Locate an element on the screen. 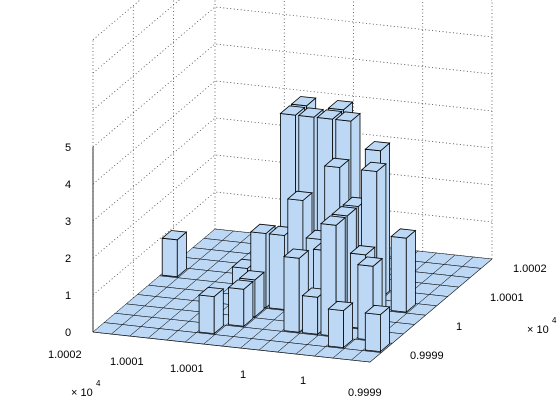 Image resolution: width=560 pixels, height=420 pixels. z-tick-label: 2 is located at coordinates (68, 259).